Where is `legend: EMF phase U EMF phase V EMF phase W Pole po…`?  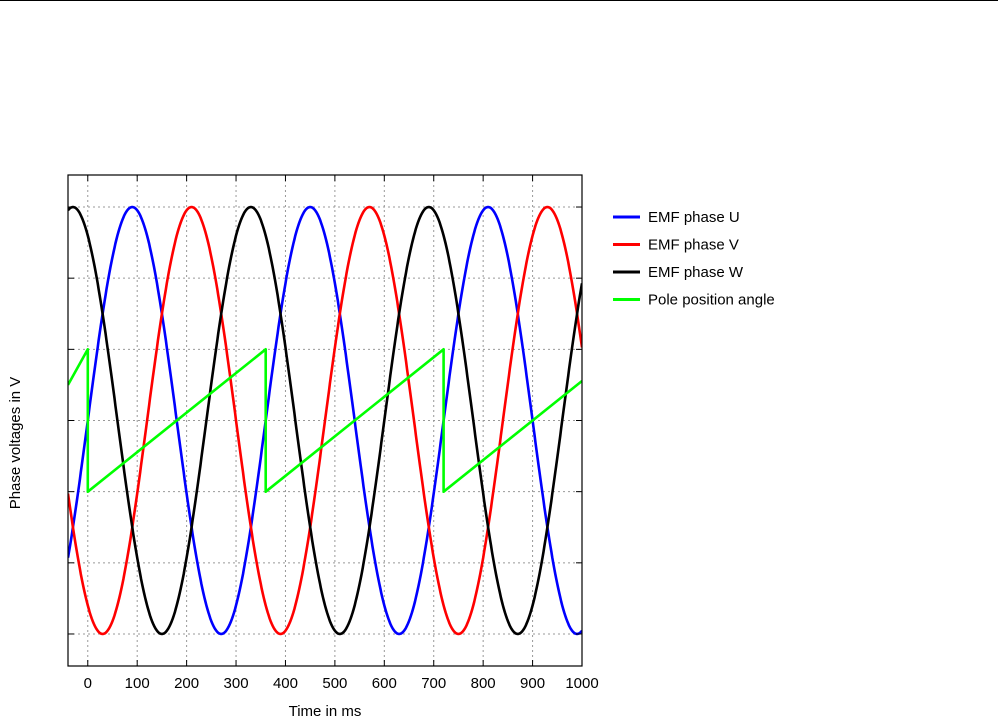 legend: EMF phase U EMF phase V EMF phase W Pole po… is located at coordinates (694, 259).